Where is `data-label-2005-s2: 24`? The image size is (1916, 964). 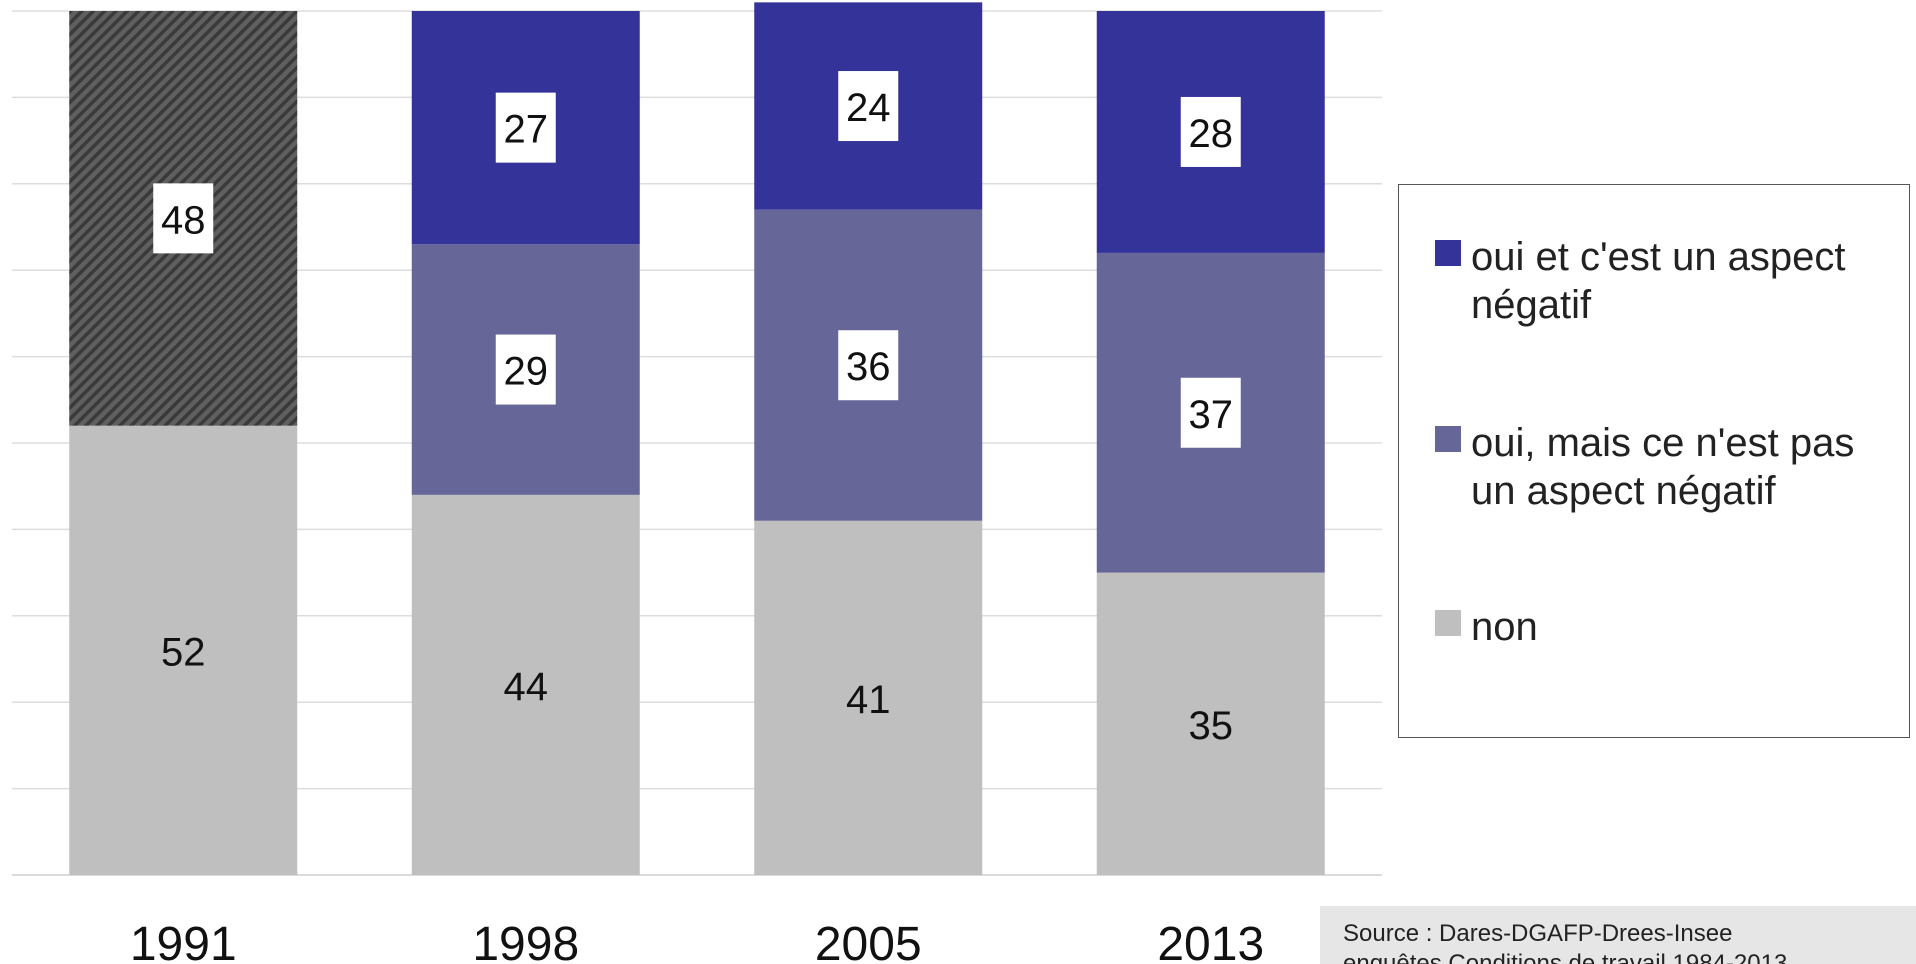
data-label-2005-s2: 24 is located at coordinates (868, 108).